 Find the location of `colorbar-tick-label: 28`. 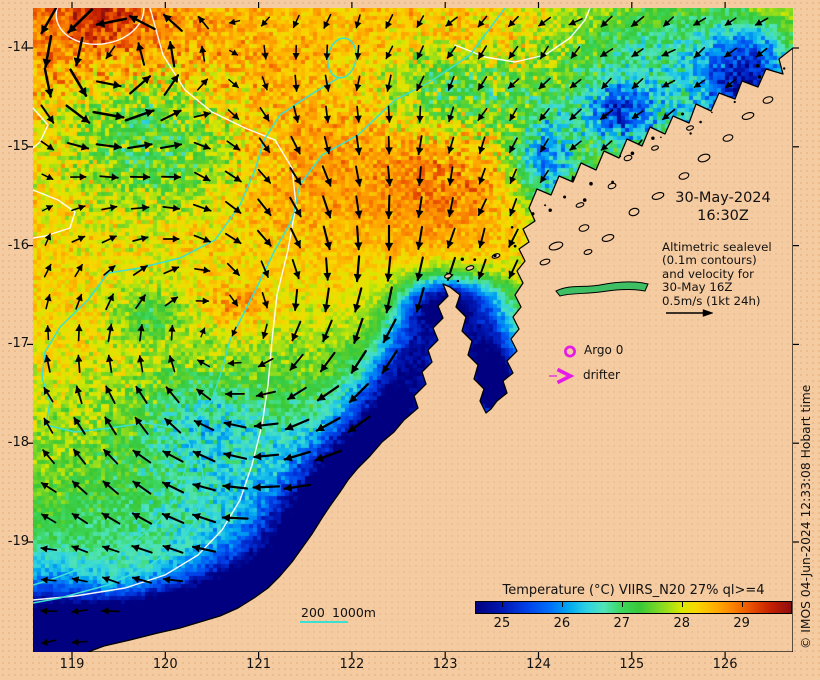

colorbar-tick-label: 28 is located at coordinates (681, 623).